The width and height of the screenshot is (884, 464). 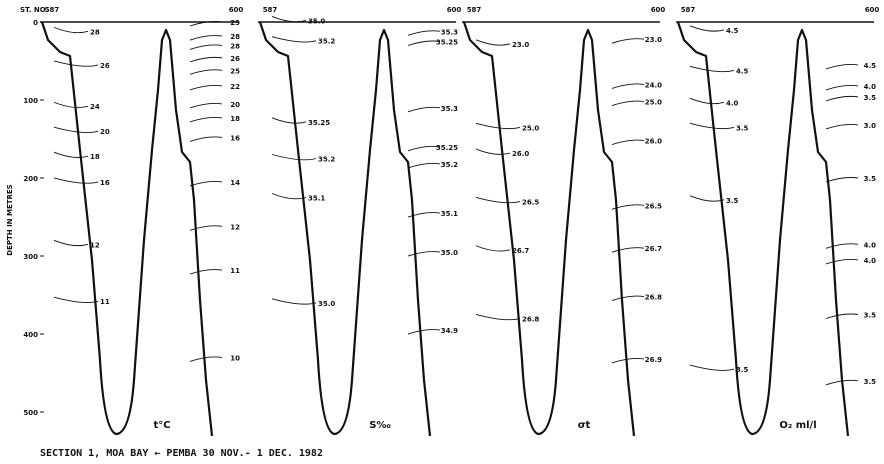 What do you see at coordinates (235, 59) in the screenshot?
I see `isoline-label-right: 26` at bounding box center [235, 59].